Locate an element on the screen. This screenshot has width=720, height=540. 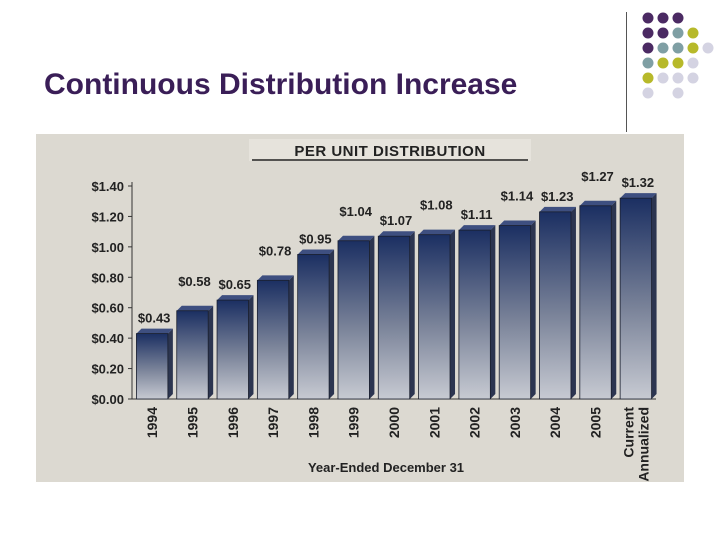
value-label: $1.27 is located at coordinates (597, 176).